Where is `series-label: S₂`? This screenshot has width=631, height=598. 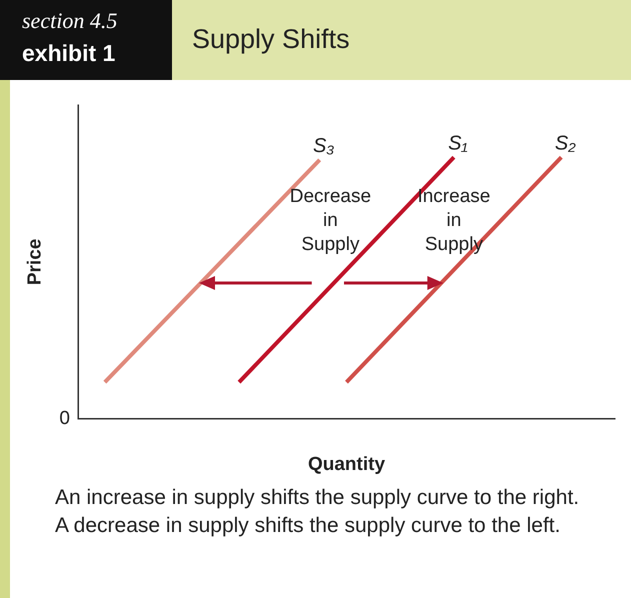
series-label: S₂ is located at coordinates (565, 143).